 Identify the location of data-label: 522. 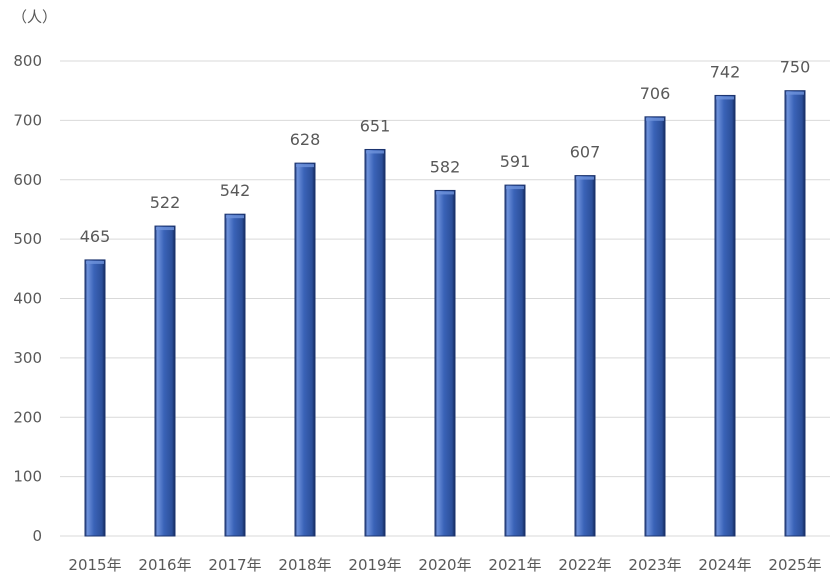
(165, 202).